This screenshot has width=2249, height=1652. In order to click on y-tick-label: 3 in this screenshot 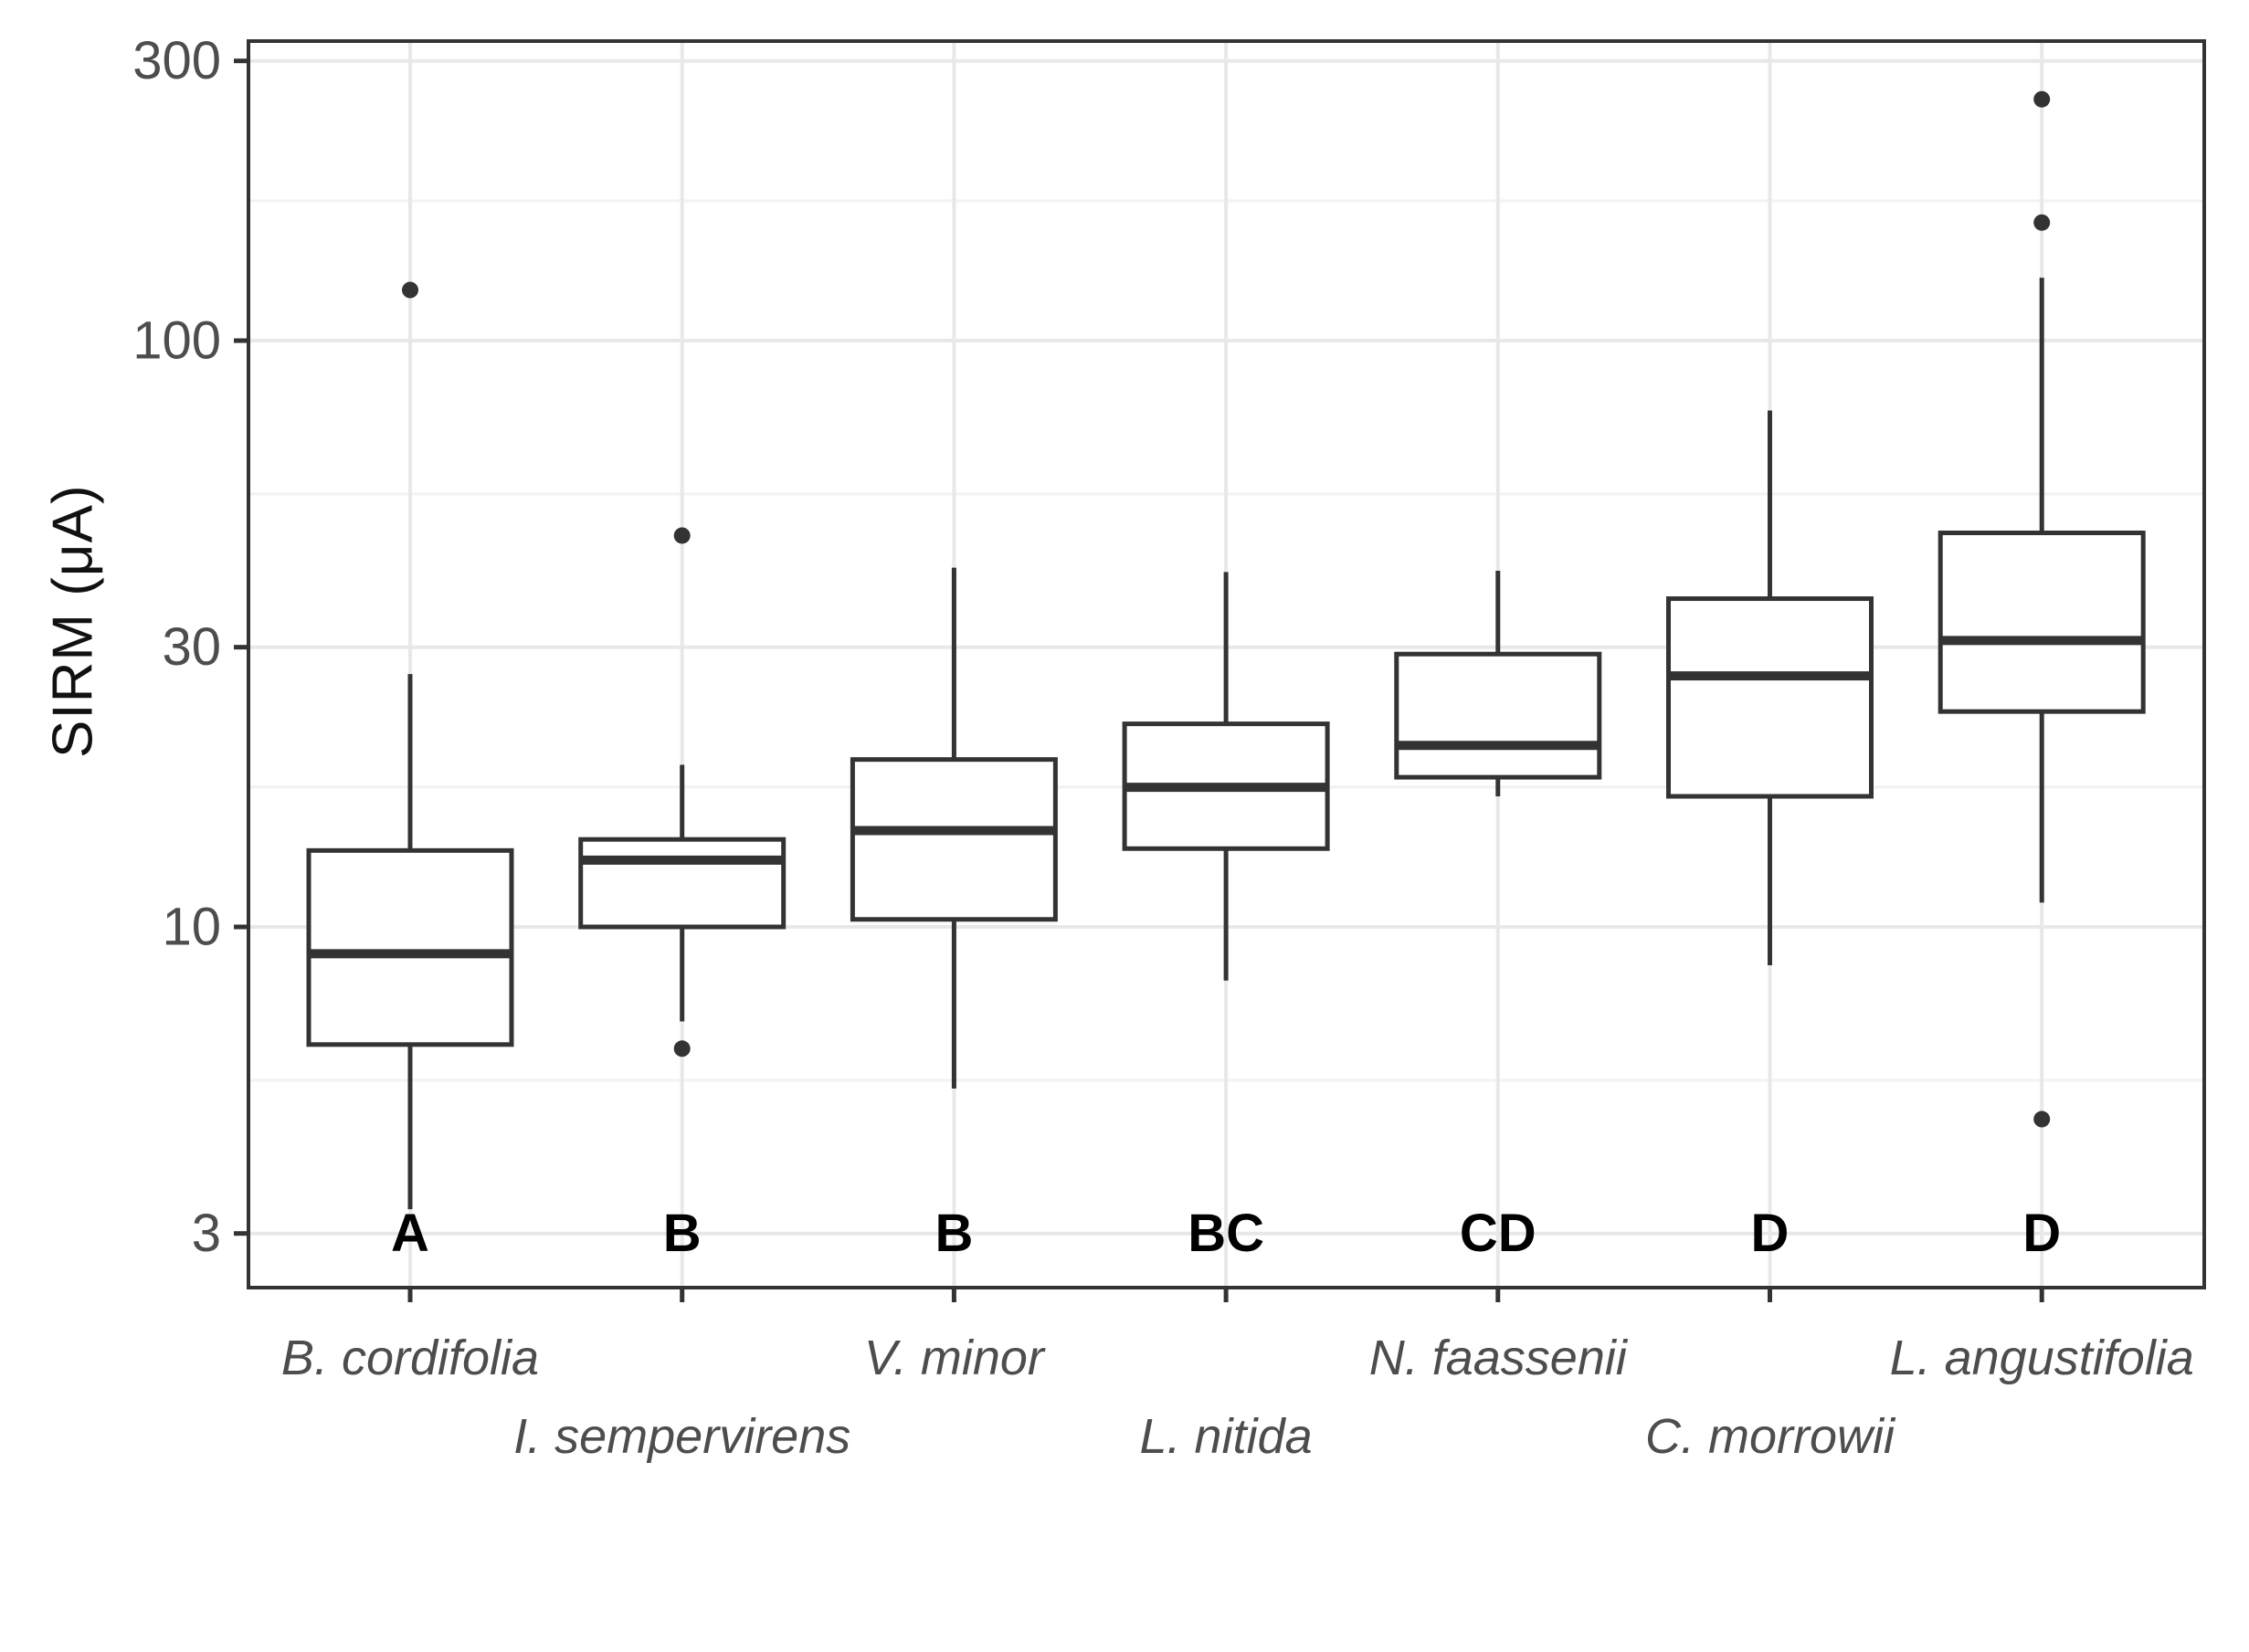, I will do `click(206, 1233)`.